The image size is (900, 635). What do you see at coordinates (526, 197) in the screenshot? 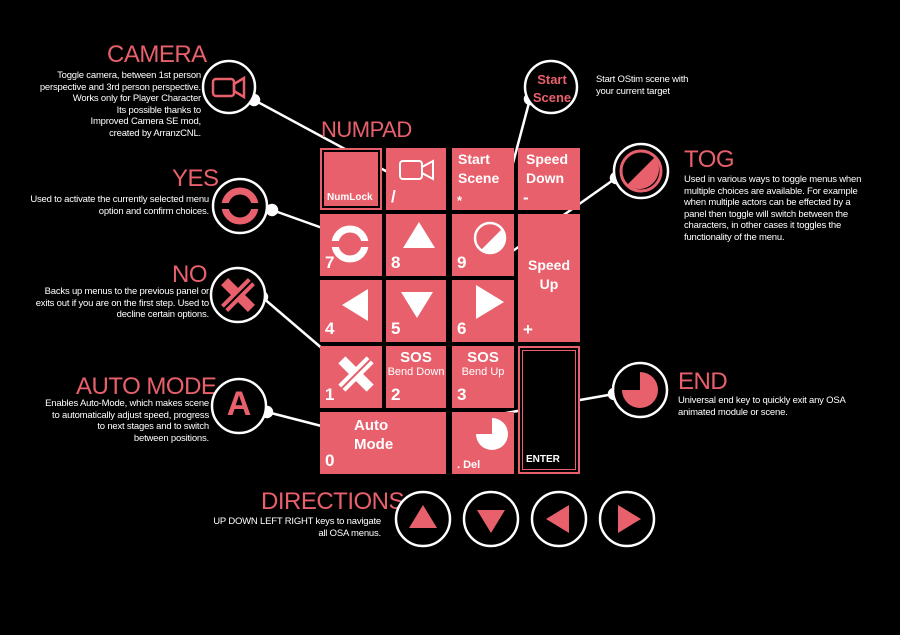
I see `key-minus-num: -` at bounding box center [526, 197].